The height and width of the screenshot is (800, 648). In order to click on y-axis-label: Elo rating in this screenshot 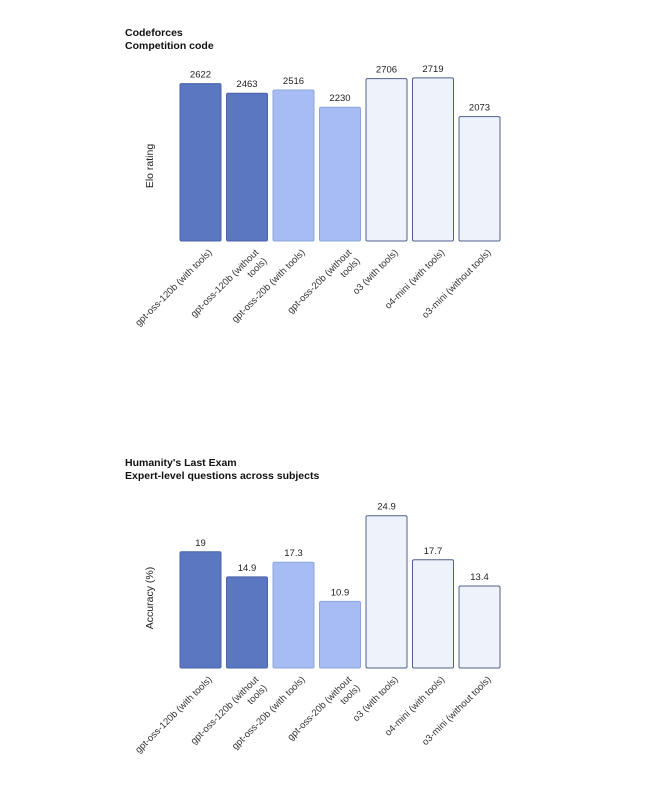, I will do `click(150, 166)`.